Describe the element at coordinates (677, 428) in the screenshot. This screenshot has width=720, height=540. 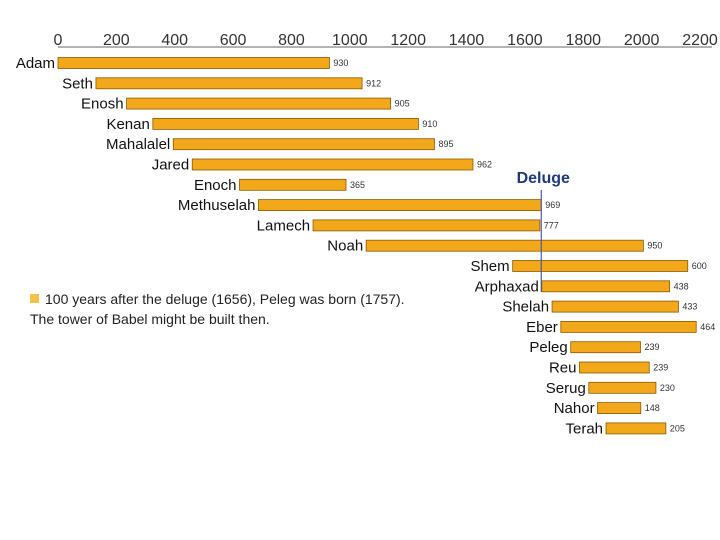
I see `value-label: 205` at that location.